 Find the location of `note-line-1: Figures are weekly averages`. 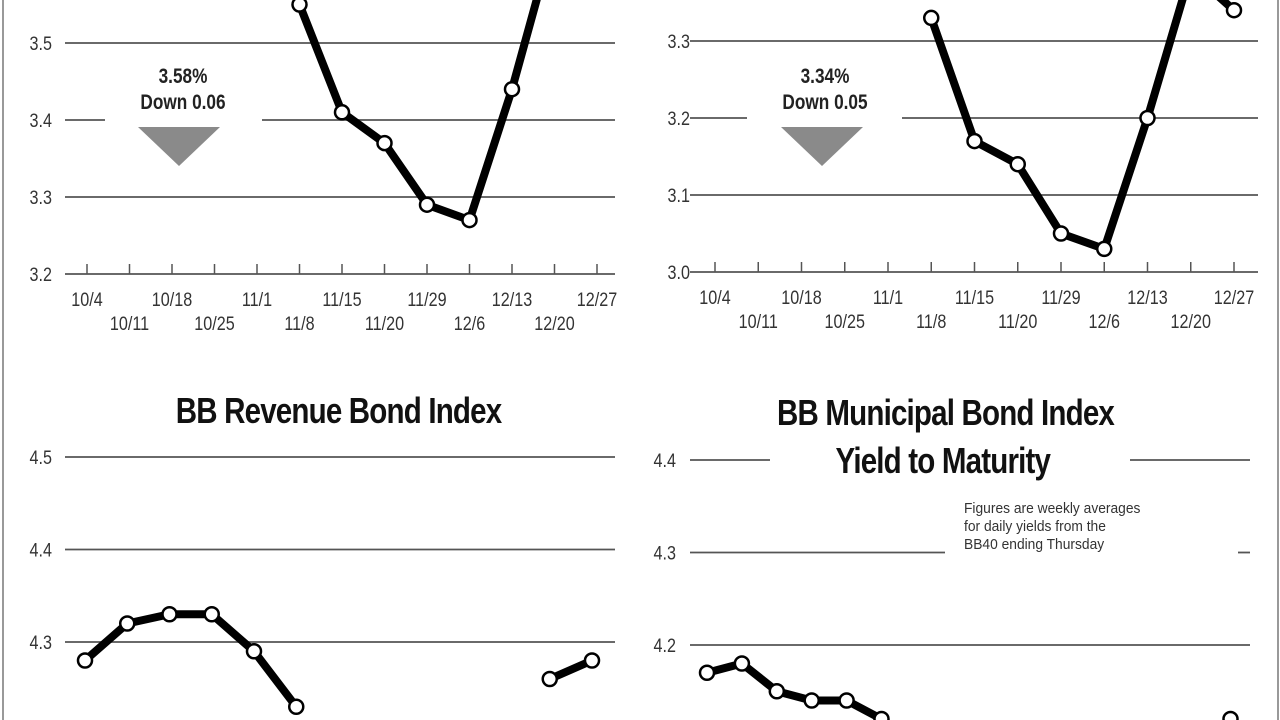

note-line-1: Figures are weekly averages is located at coordinates (1052, 508).